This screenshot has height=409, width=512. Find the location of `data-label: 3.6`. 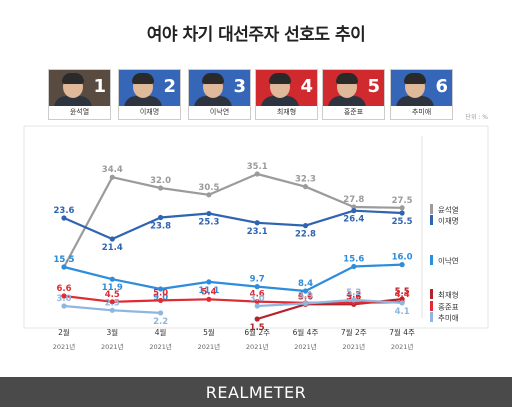

data-label: 3.6 is located at coordinates (305, 297).